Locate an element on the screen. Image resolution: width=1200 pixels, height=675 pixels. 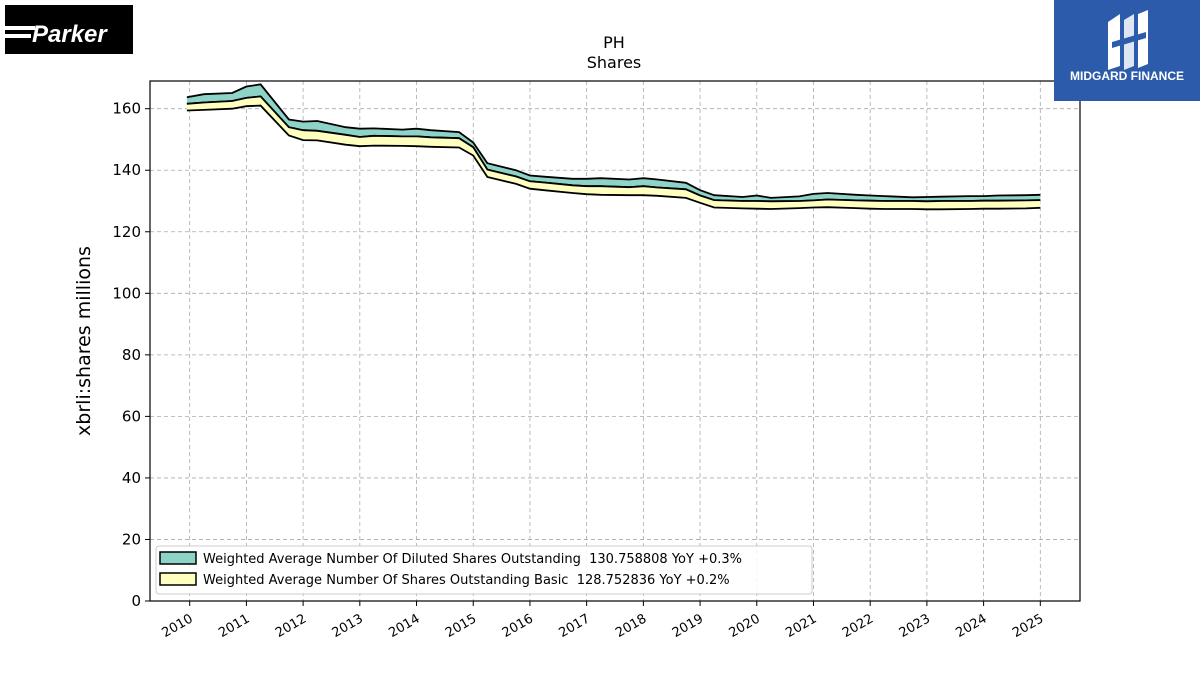
x-tick-label: 2011 is located at coordinates (234, 626).